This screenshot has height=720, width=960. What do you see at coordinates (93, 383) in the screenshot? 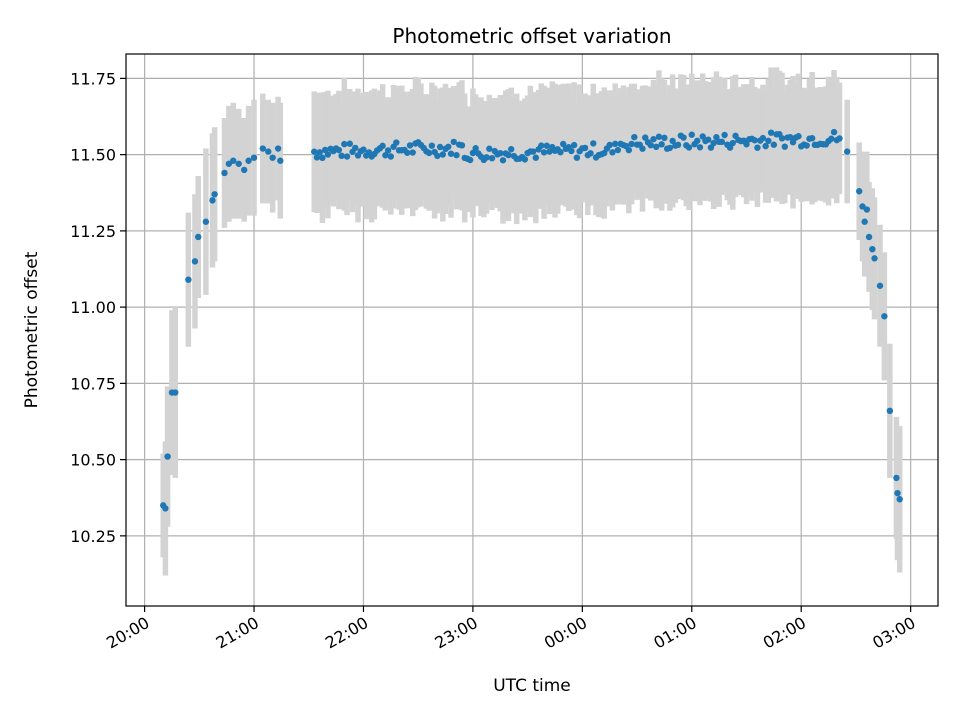
I see `y-tick-label: 10.75` at bounding box center [93, 383].